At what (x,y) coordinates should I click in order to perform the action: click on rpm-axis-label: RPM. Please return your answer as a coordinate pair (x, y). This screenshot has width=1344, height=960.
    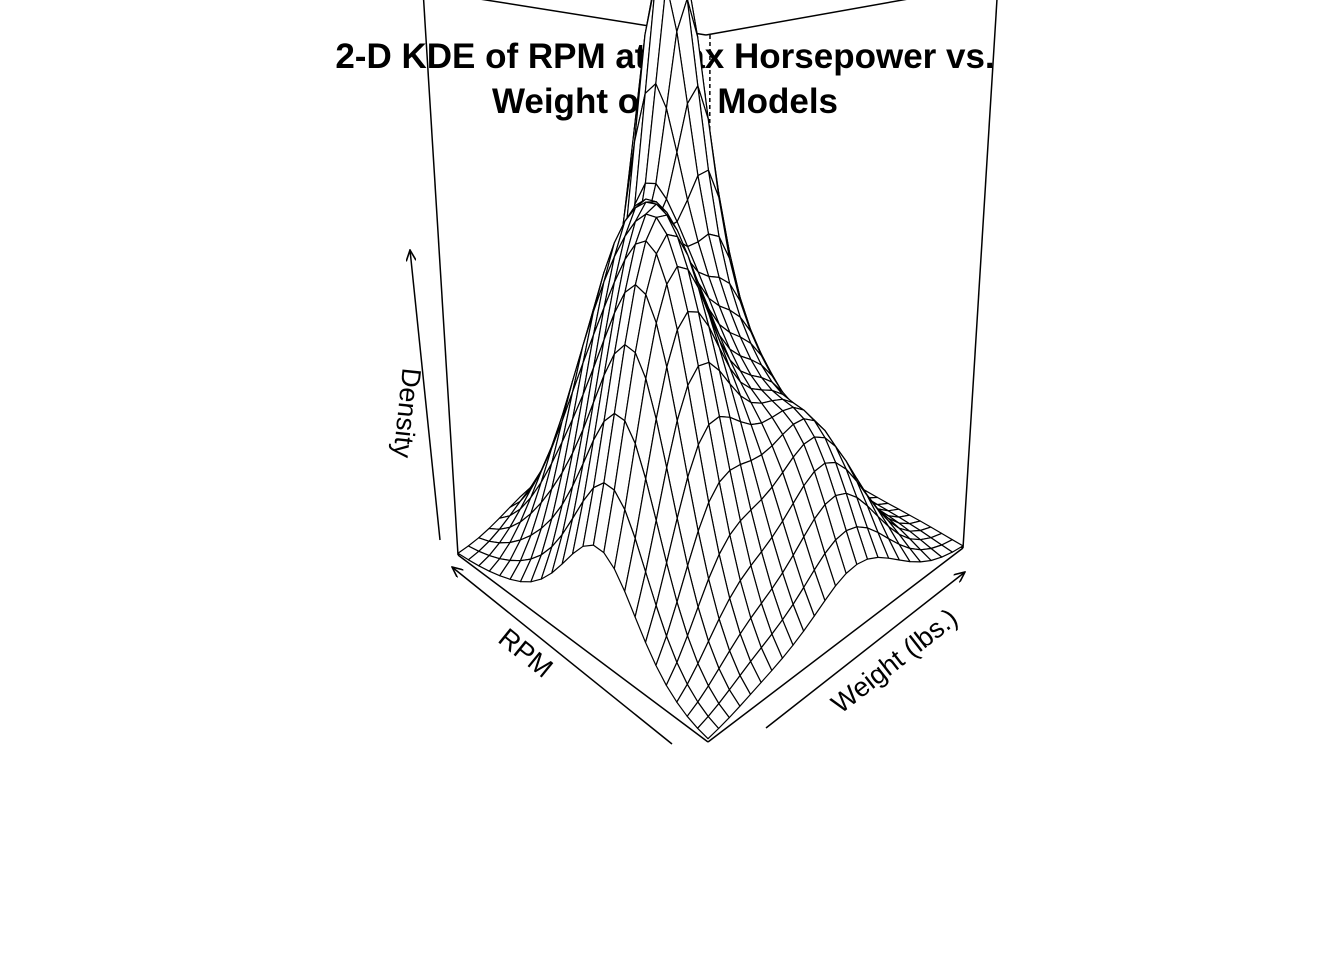
    Looking at the image, I should click on (526, 652).